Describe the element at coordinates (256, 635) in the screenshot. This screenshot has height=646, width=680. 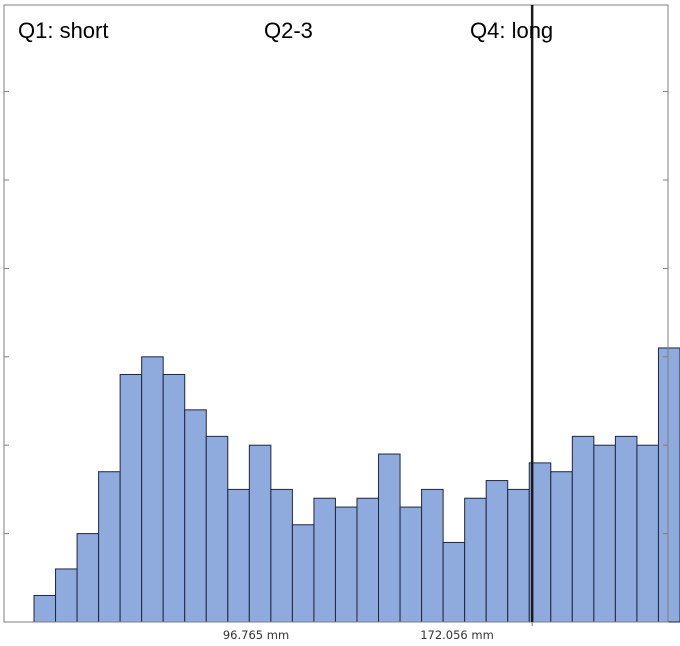
I see `threshold-label-lower: 96.765 mm` at that location.